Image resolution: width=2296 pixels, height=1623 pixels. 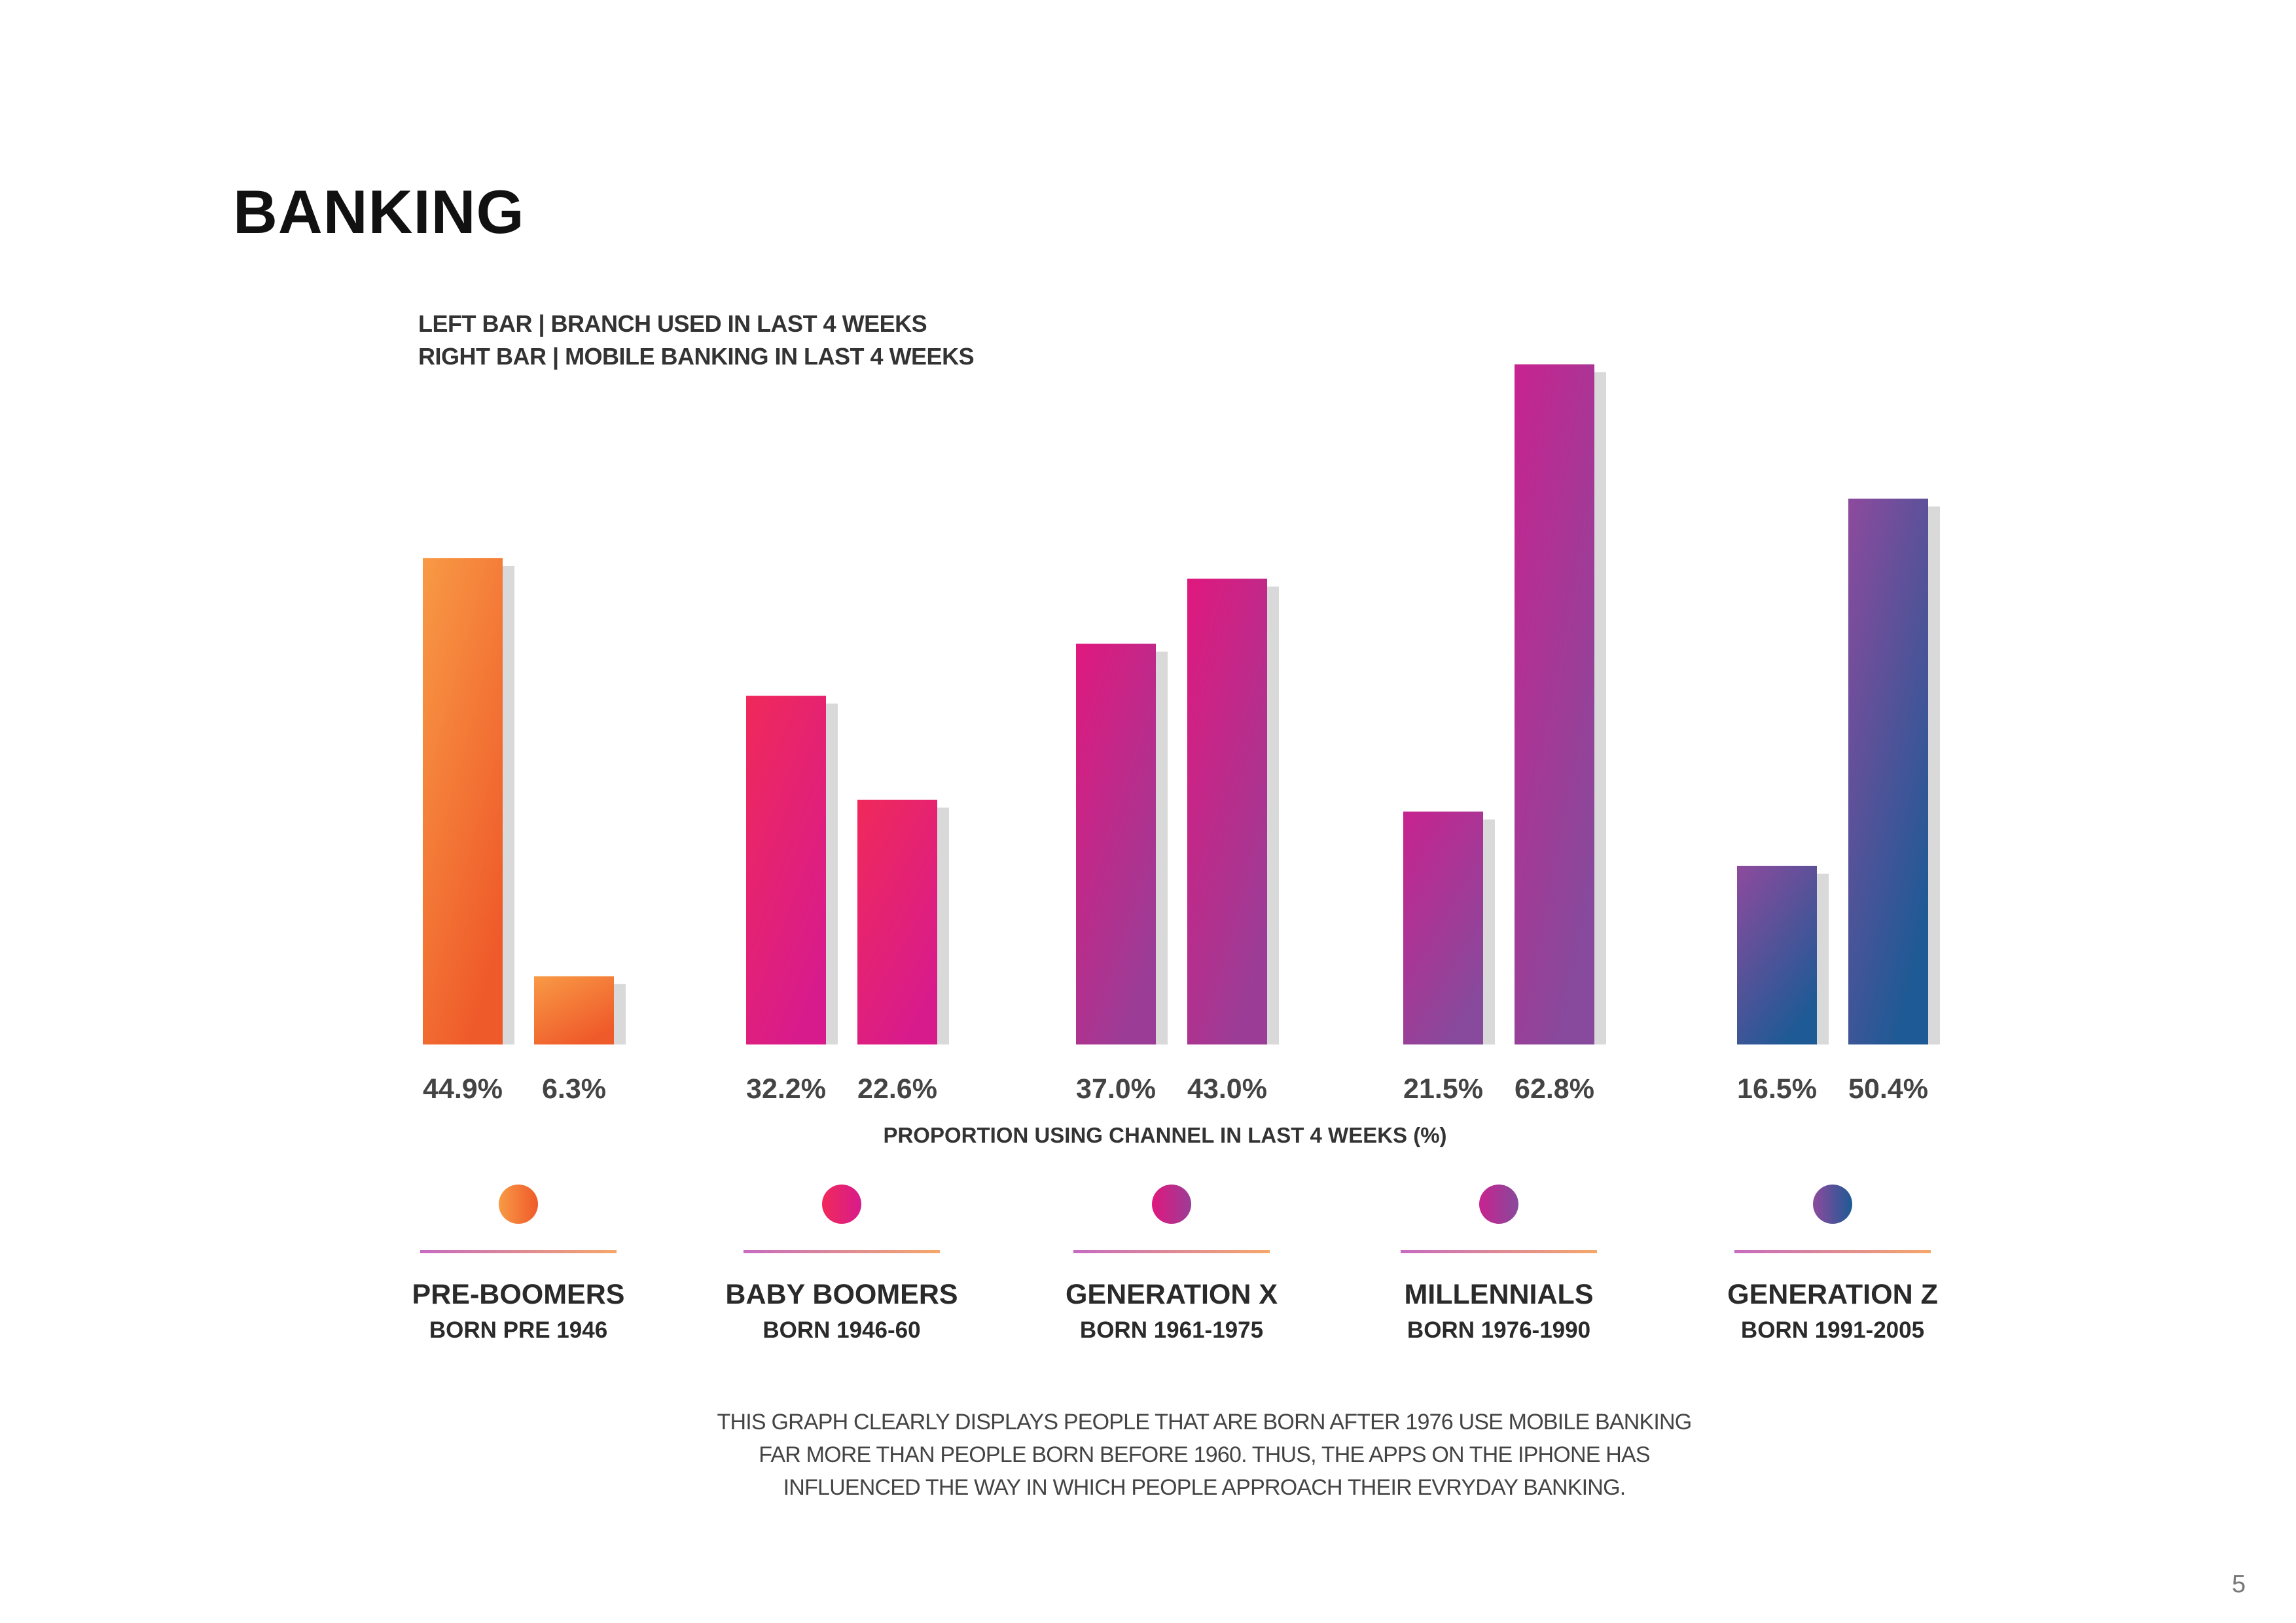 I want to click on value-label: 21.5%, so click(x=1443, y=1089).